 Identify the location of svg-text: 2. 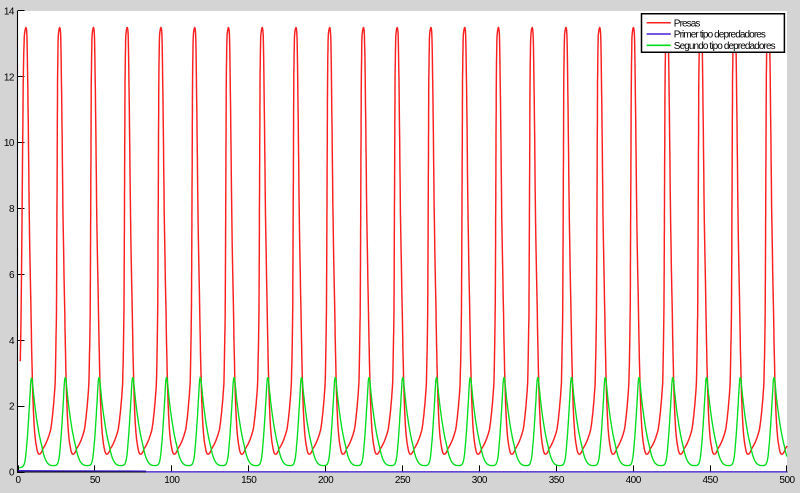
(12, 407).